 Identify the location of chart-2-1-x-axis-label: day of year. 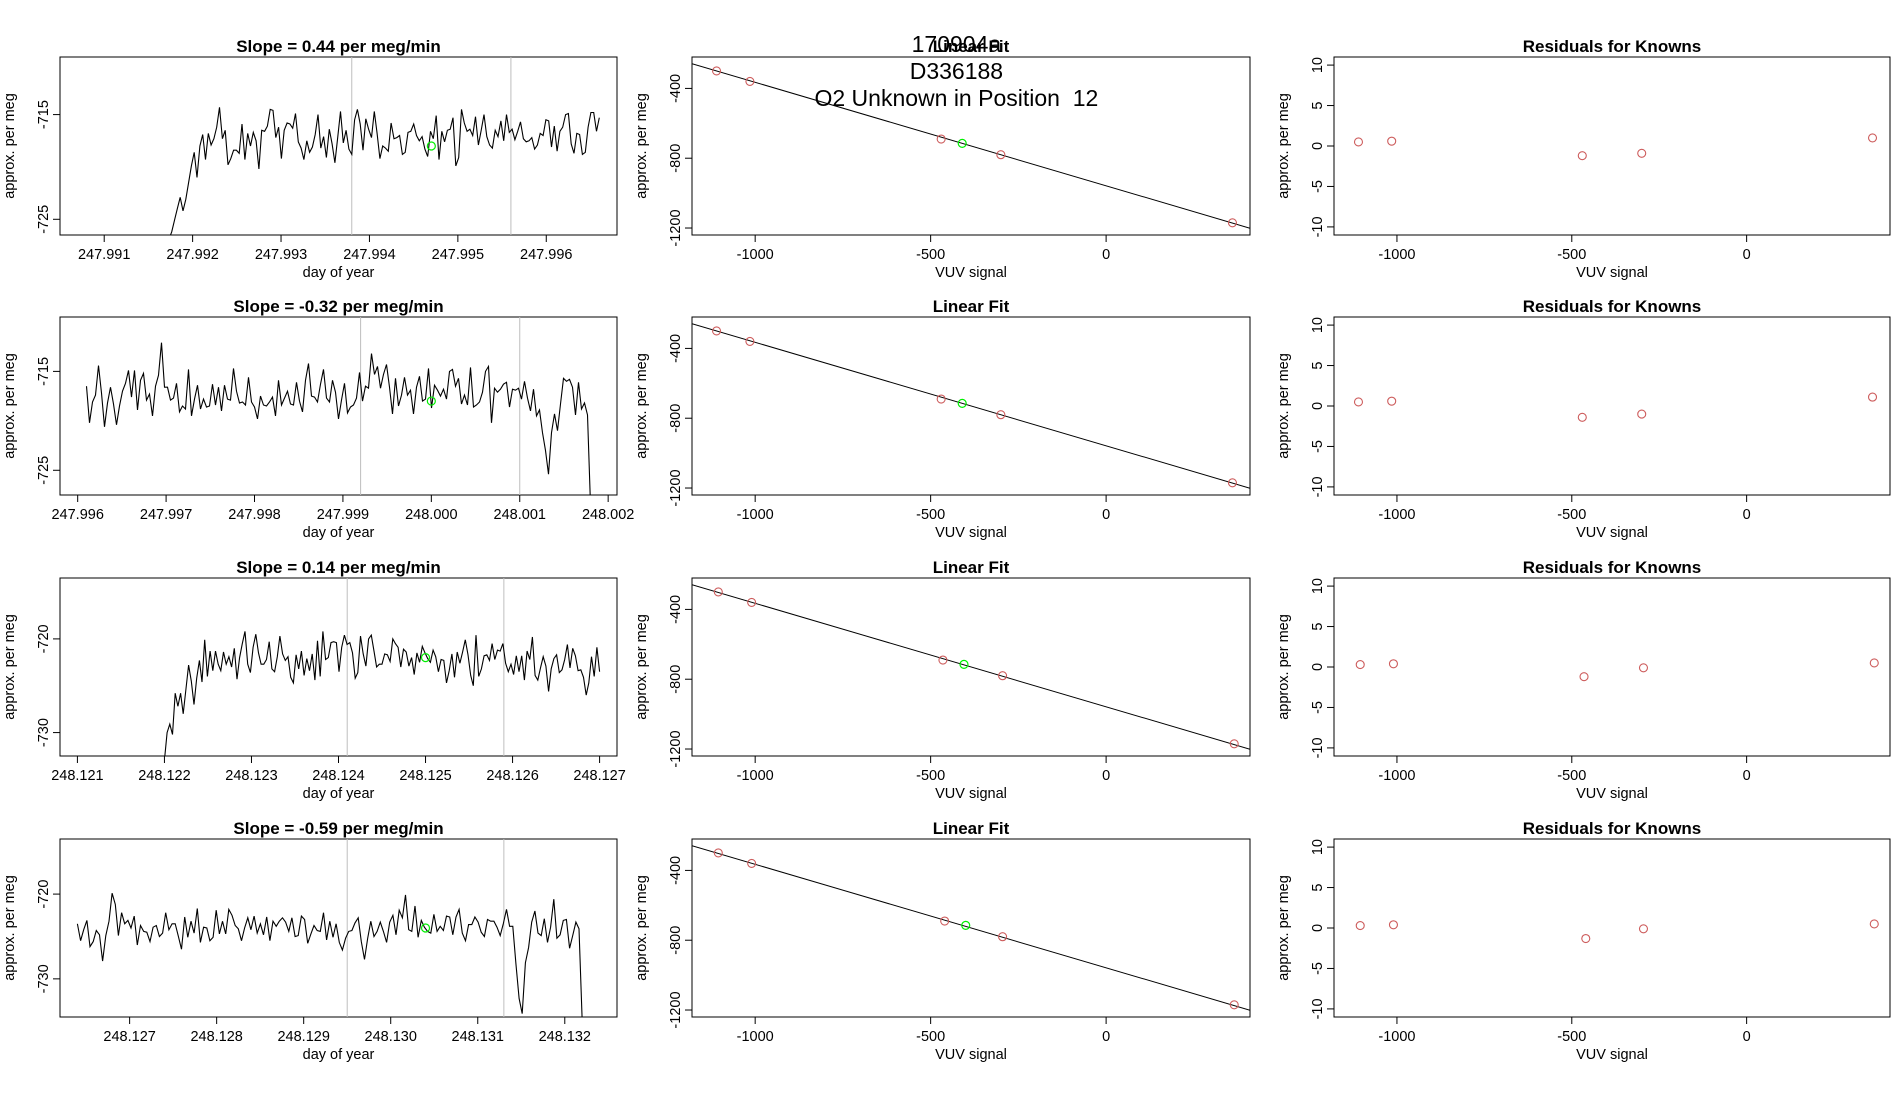
(339, 533).